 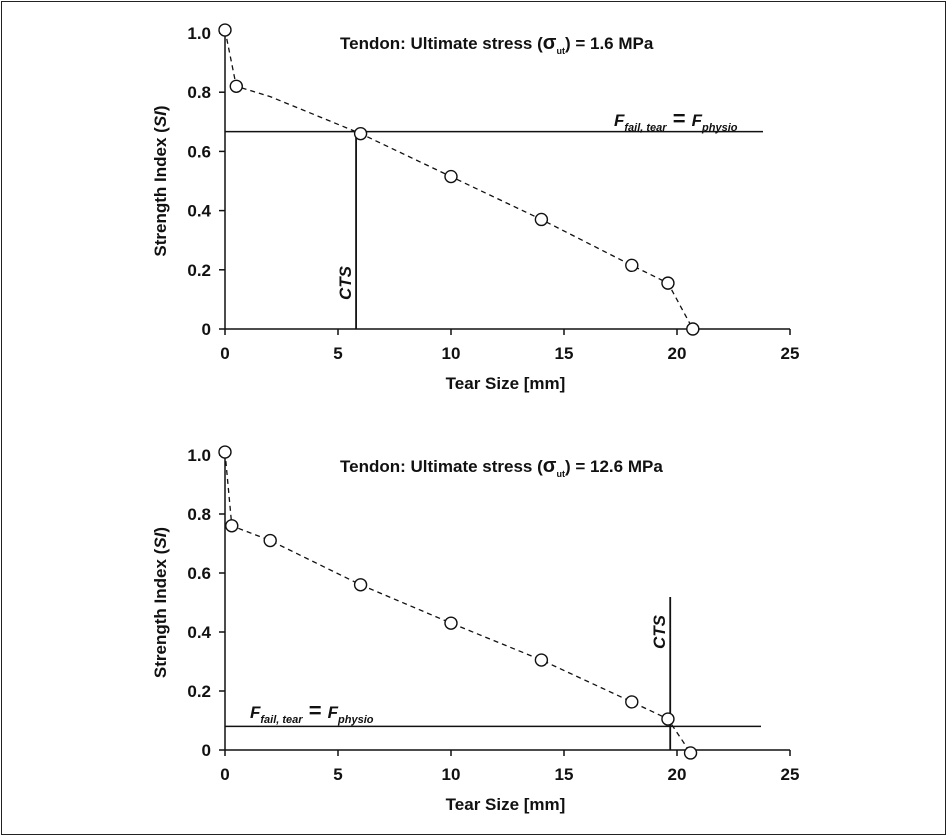 I want to click on chart-title: Tendon: Ultimate stress (σut) = 12.6 MPa, so click(x=501, y=467).